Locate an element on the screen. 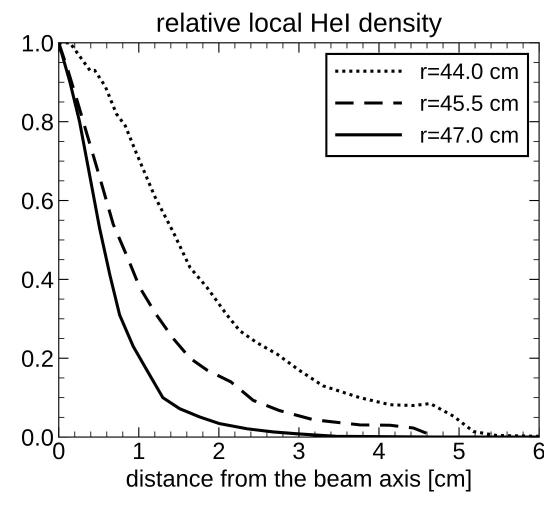  legend-label: r=44.0 cm is located at coordinates (469, 71).